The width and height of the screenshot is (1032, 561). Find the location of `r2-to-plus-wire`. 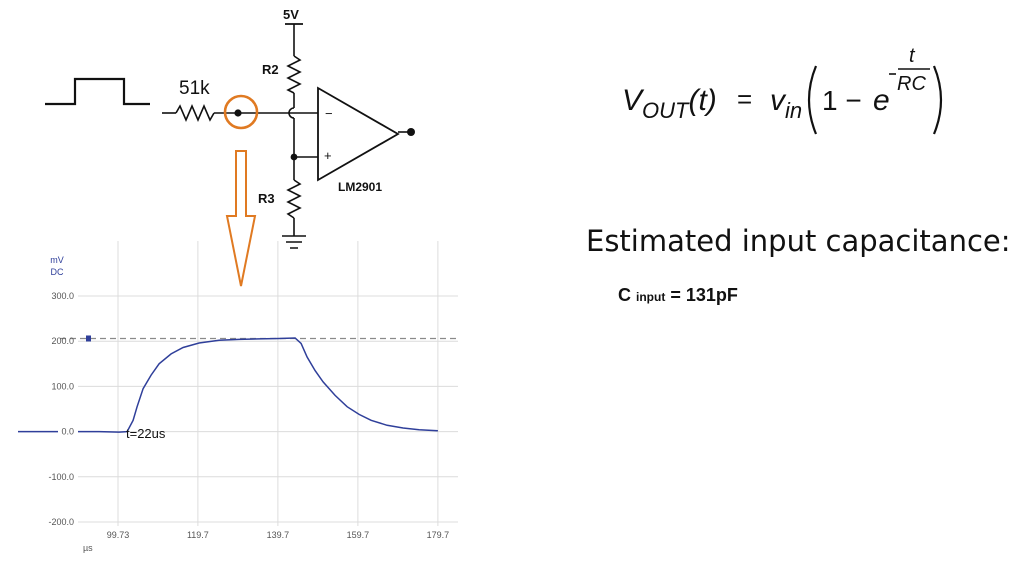

r2-to-plus-wire is located at coordinates (305, 125).